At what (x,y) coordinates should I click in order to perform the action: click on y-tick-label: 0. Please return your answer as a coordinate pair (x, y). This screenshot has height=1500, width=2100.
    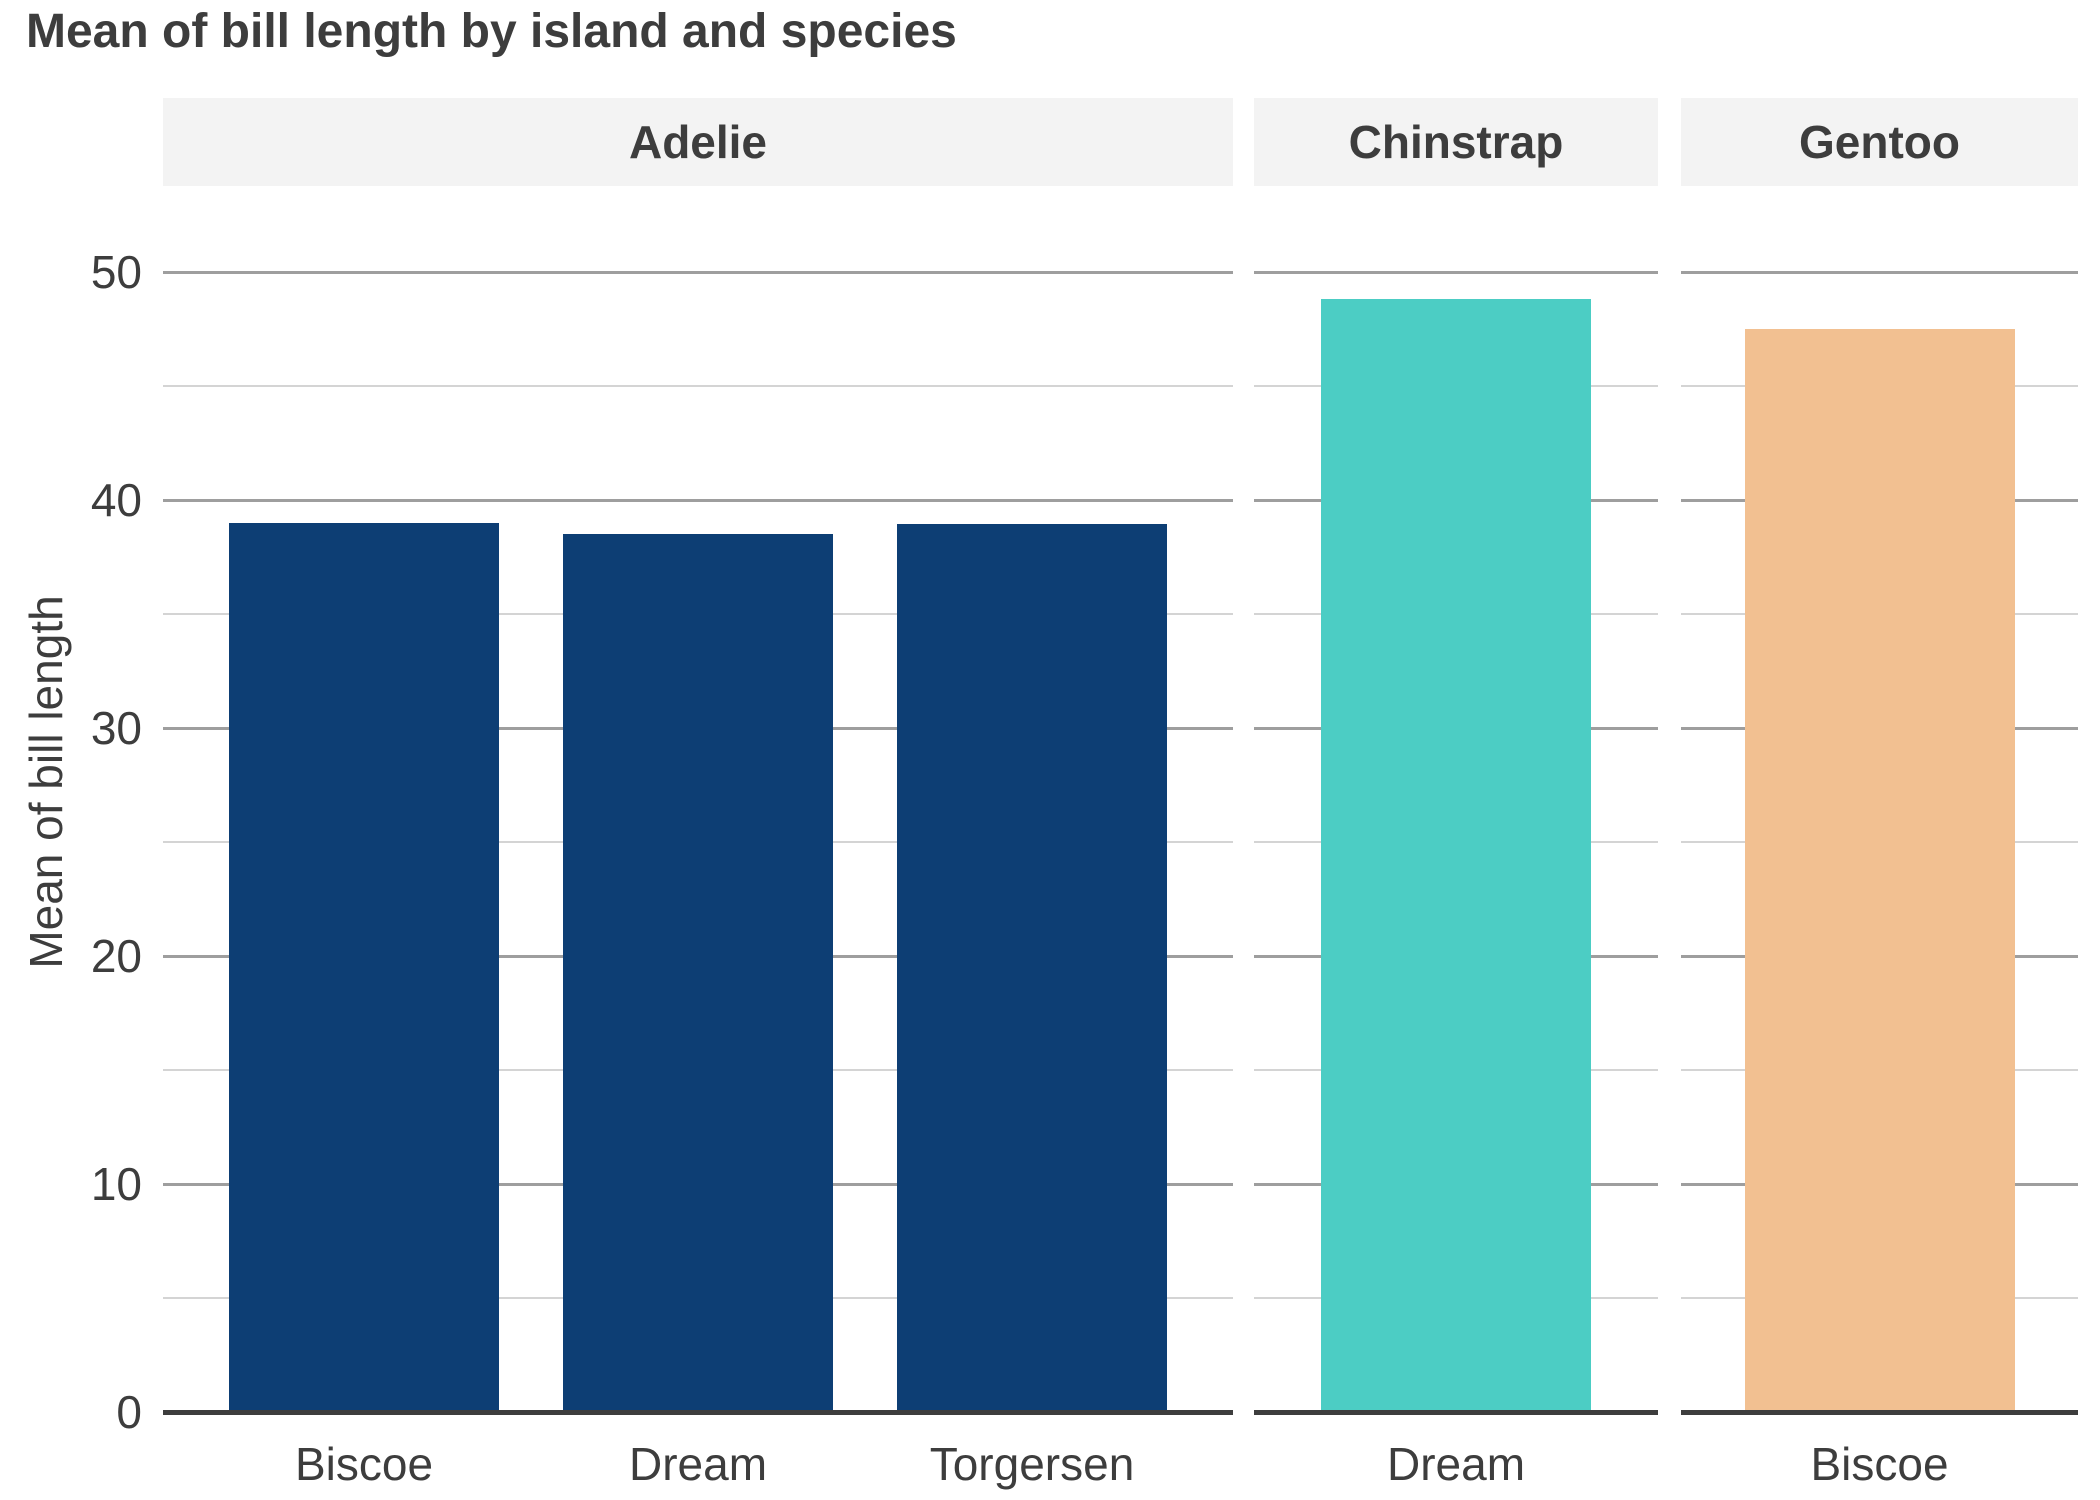
    Looking at the image, I should click on (129, 1412).